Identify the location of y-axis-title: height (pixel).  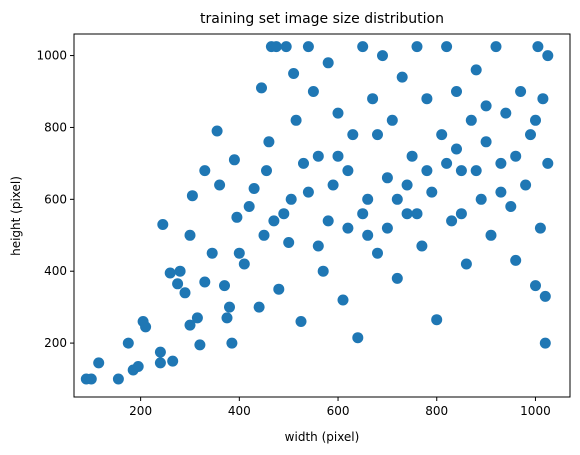
(16, 216).